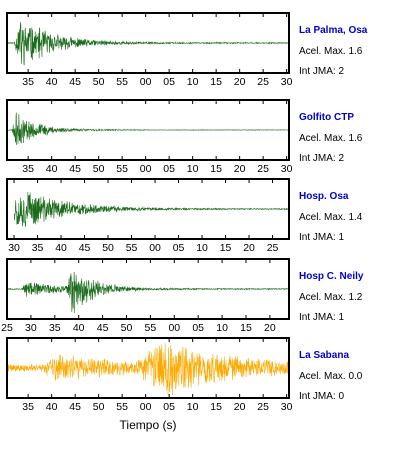 Image resolution: width=410 pixels, height=460 pixels. I want to click on int-jma-label: Int JMA: 0, so click(321, 396).